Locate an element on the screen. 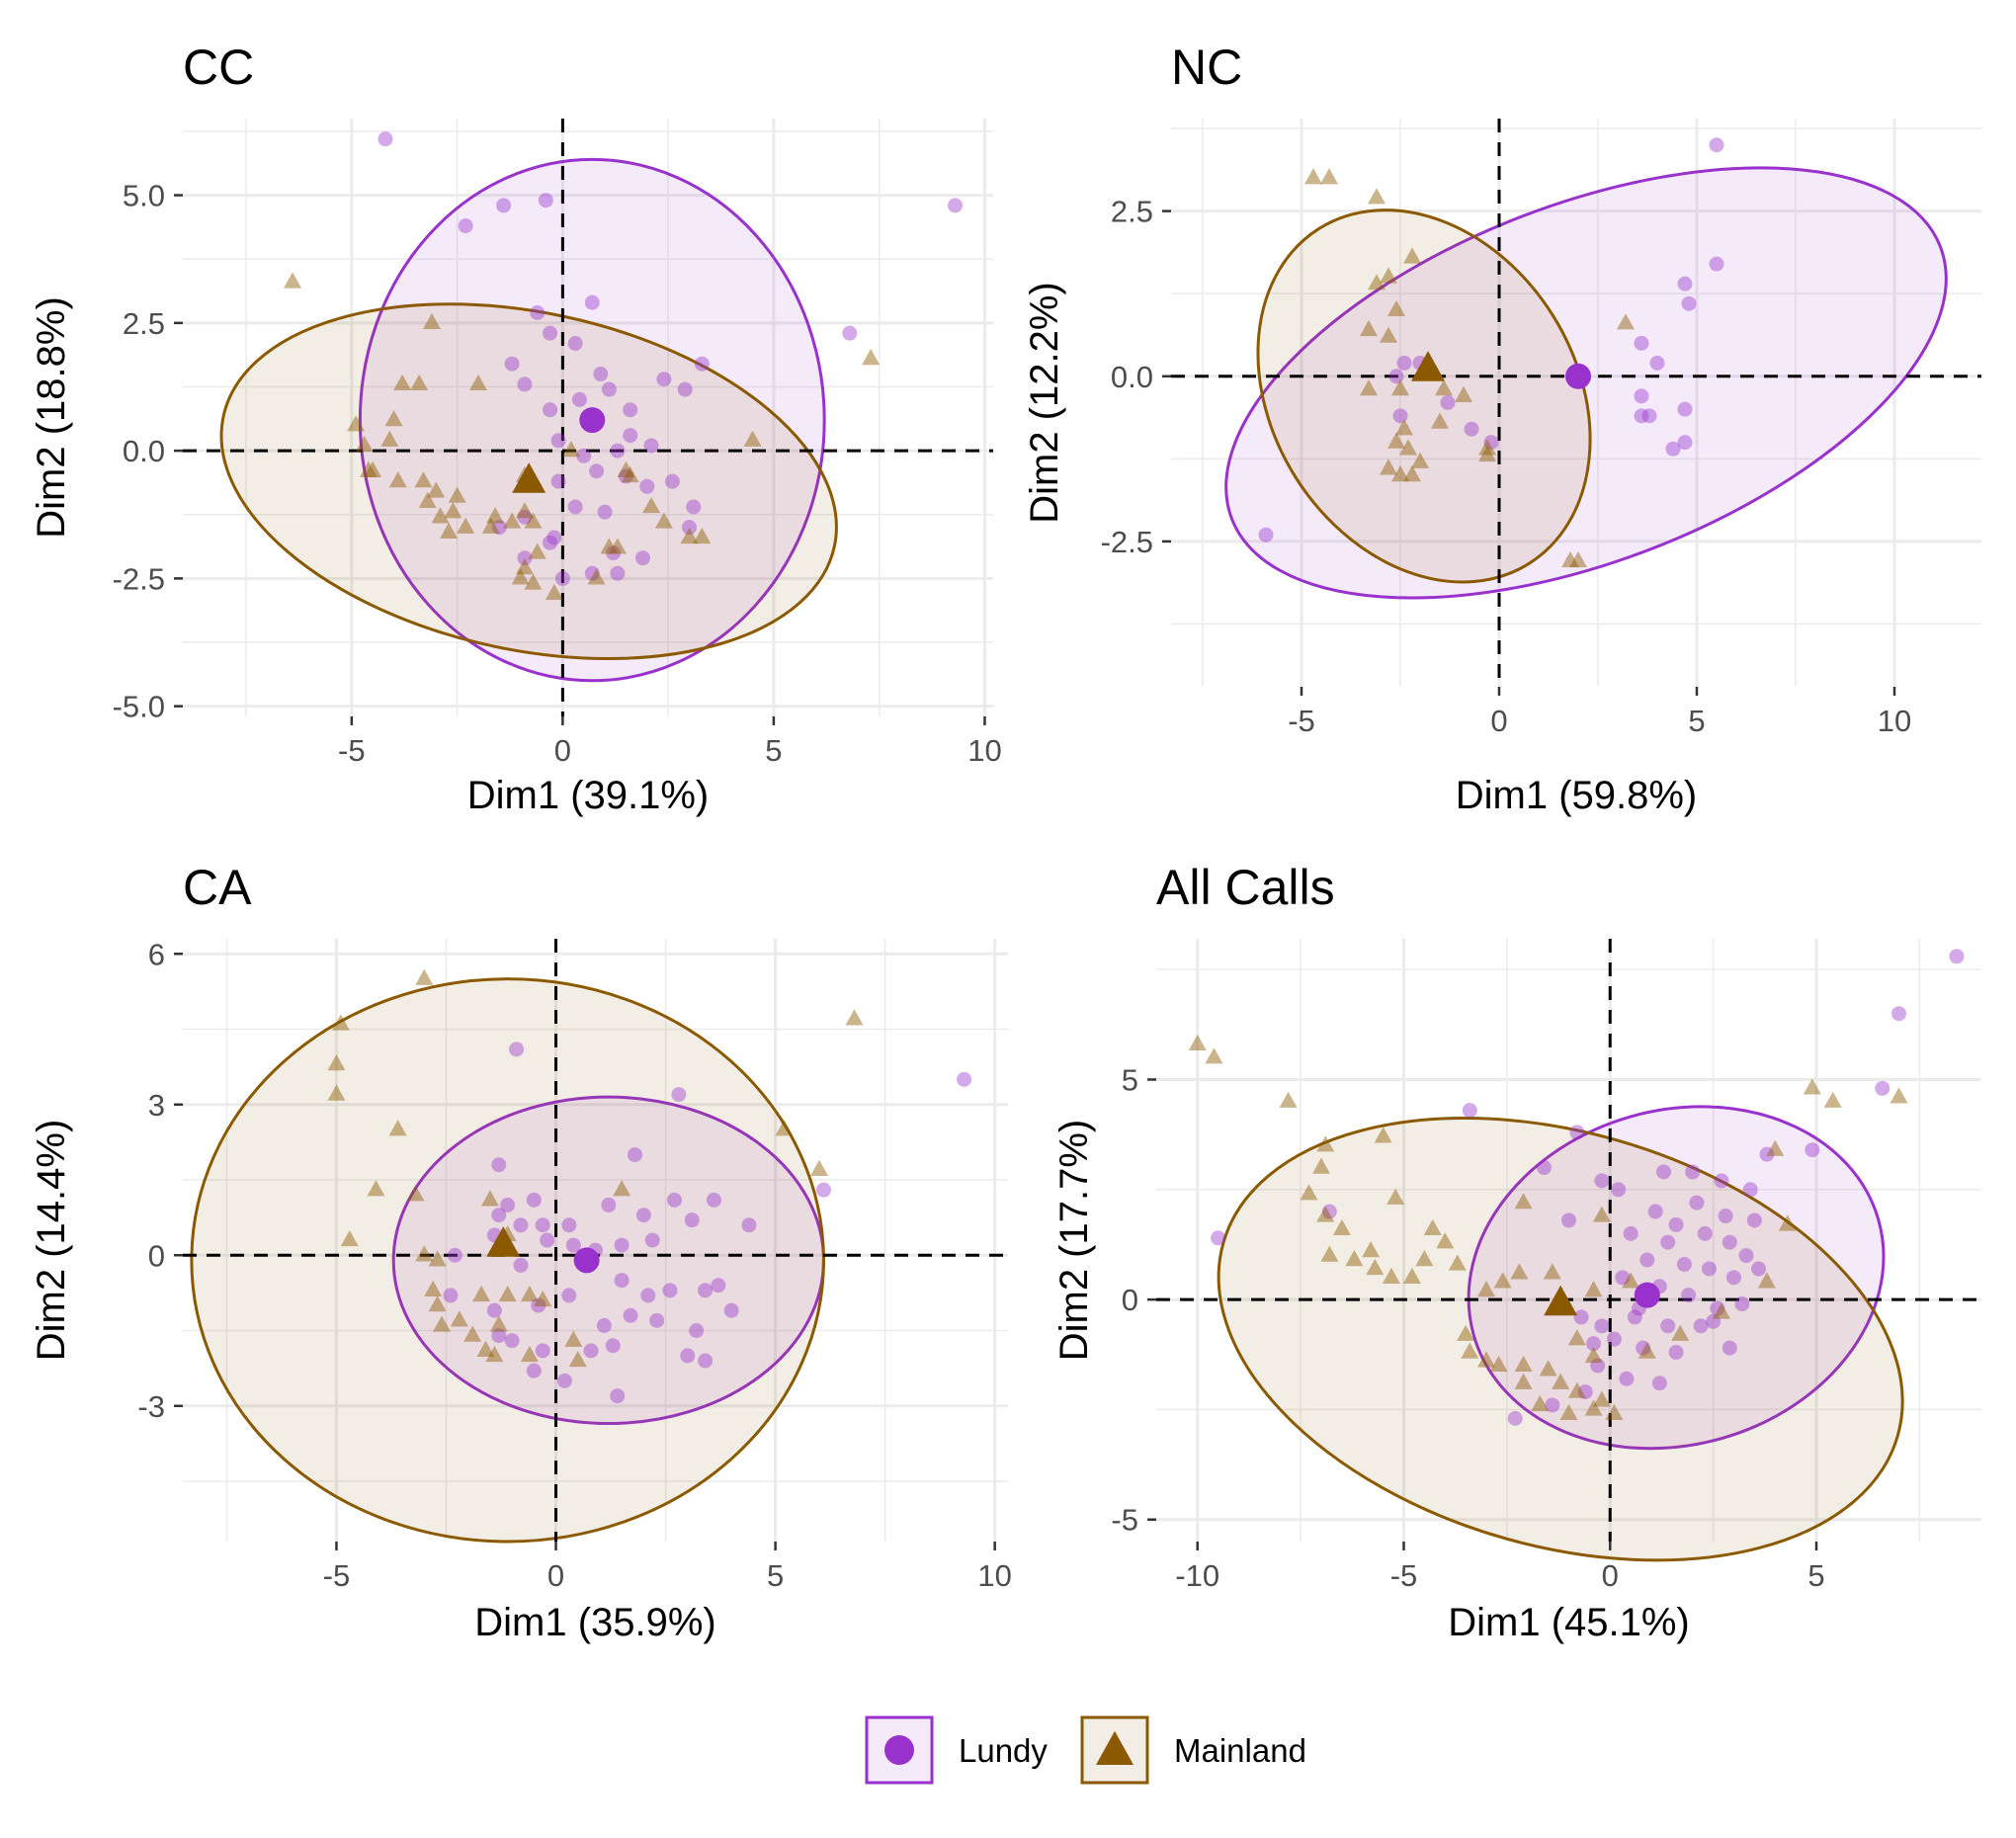 This screenshot has height=1838, width=2016. legend-label-mainland: Mainland is located at coordinates (1240, 1750).